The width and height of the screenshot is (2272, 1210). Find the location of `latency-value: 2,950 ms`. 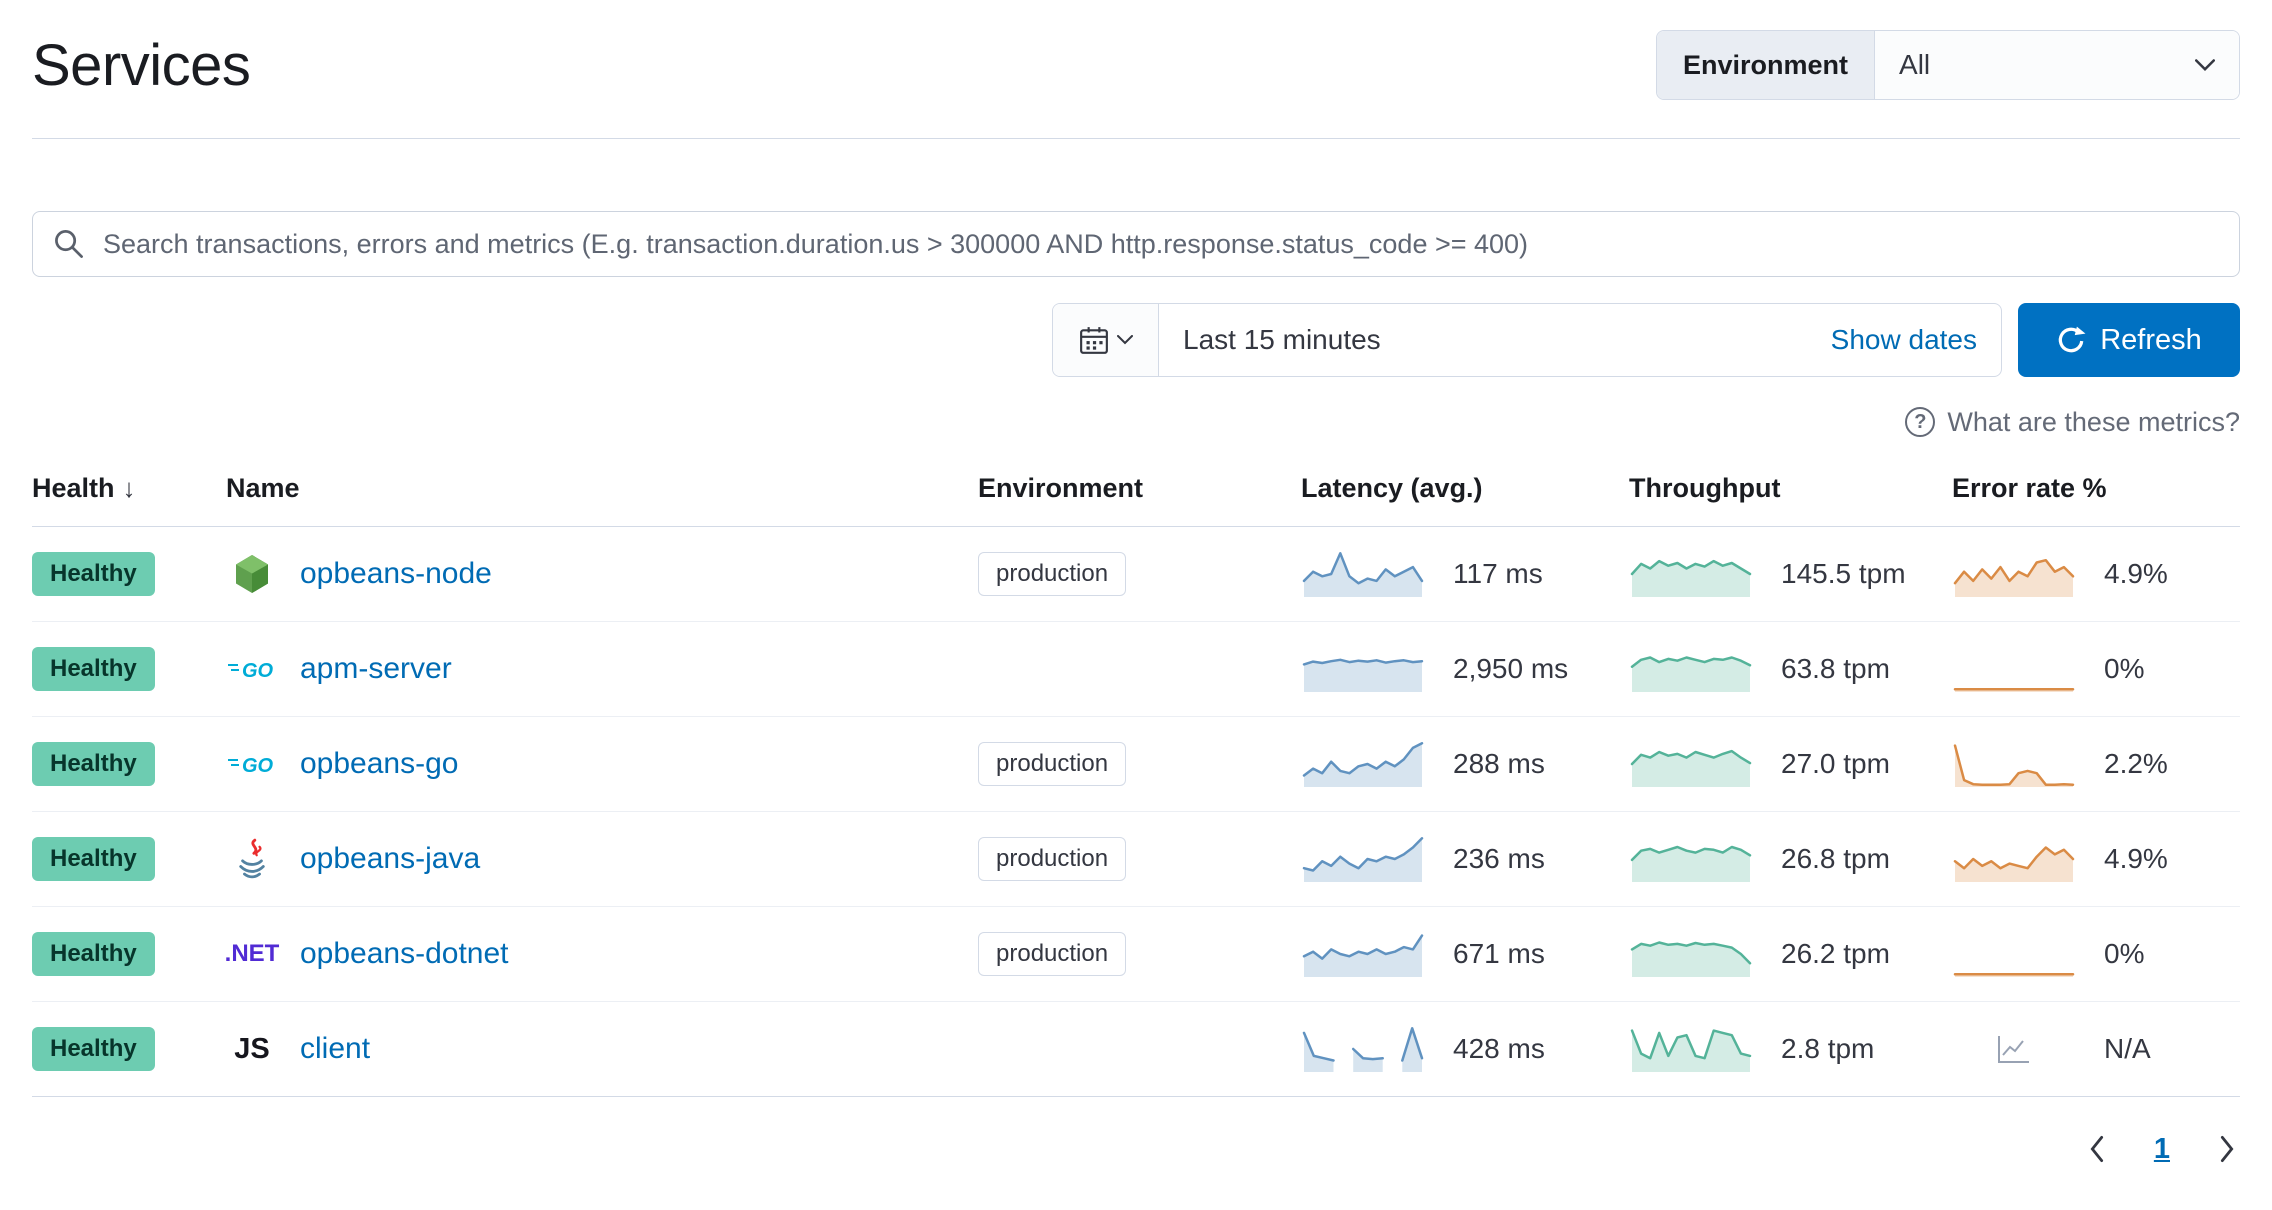

latency-value: 2,950 ms is located at coordinates (1511, 668).